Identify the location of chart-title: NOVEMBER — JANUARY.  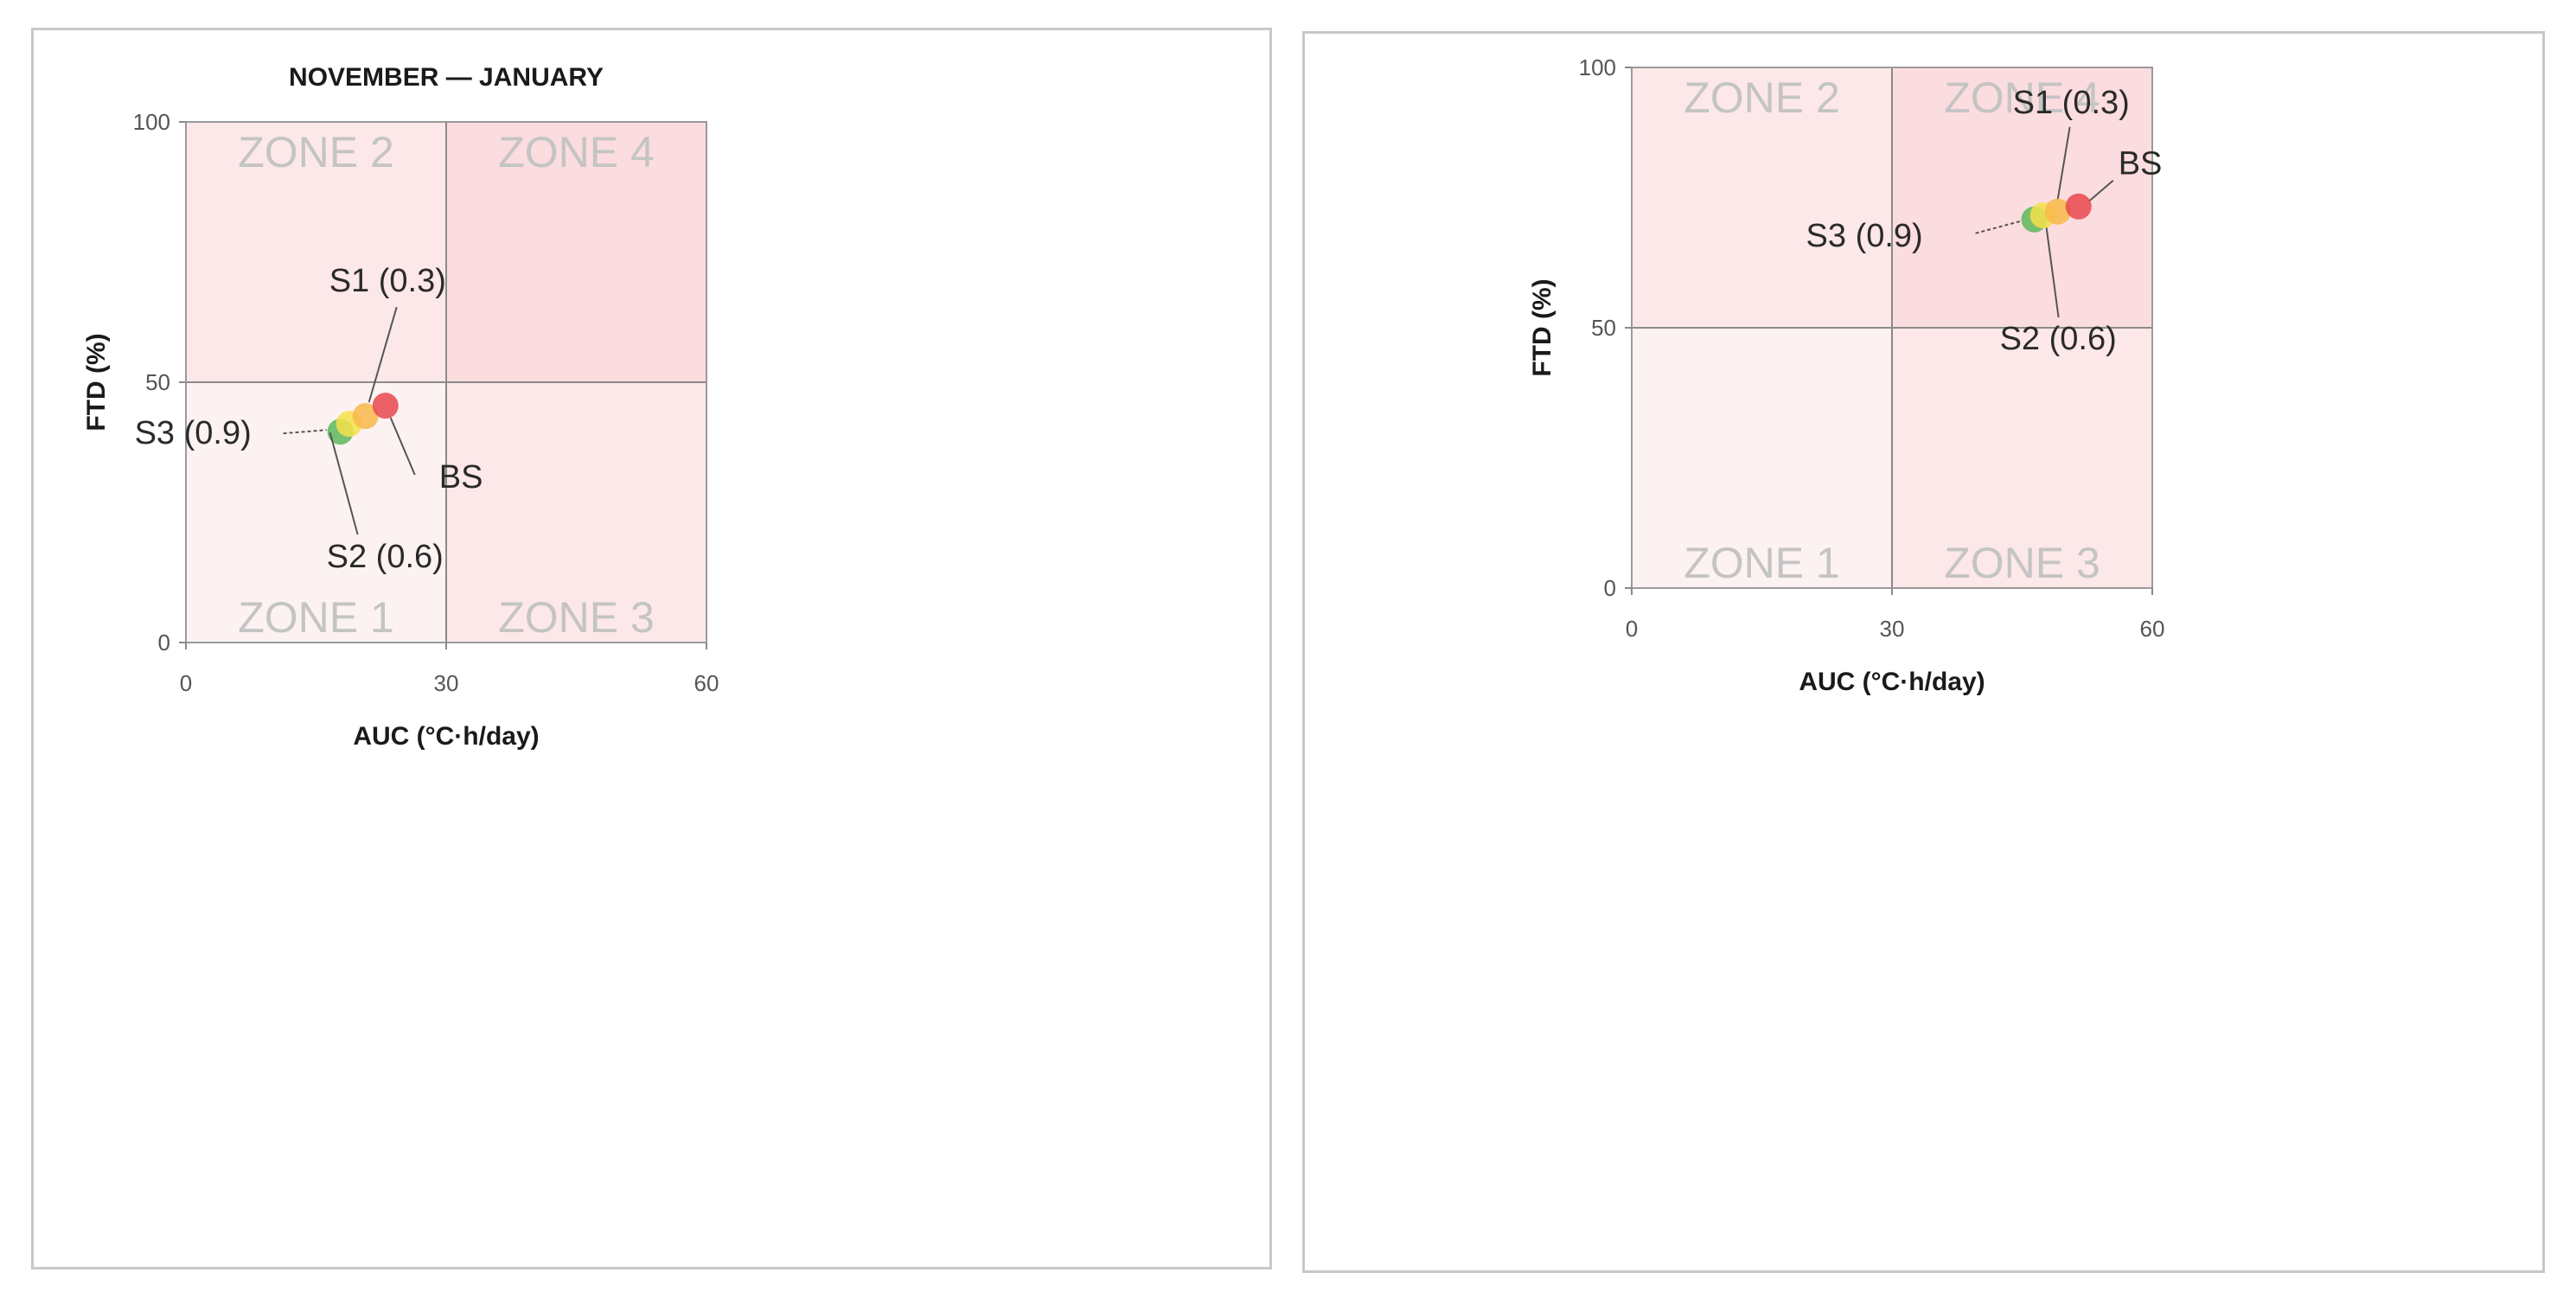
(447, 77).